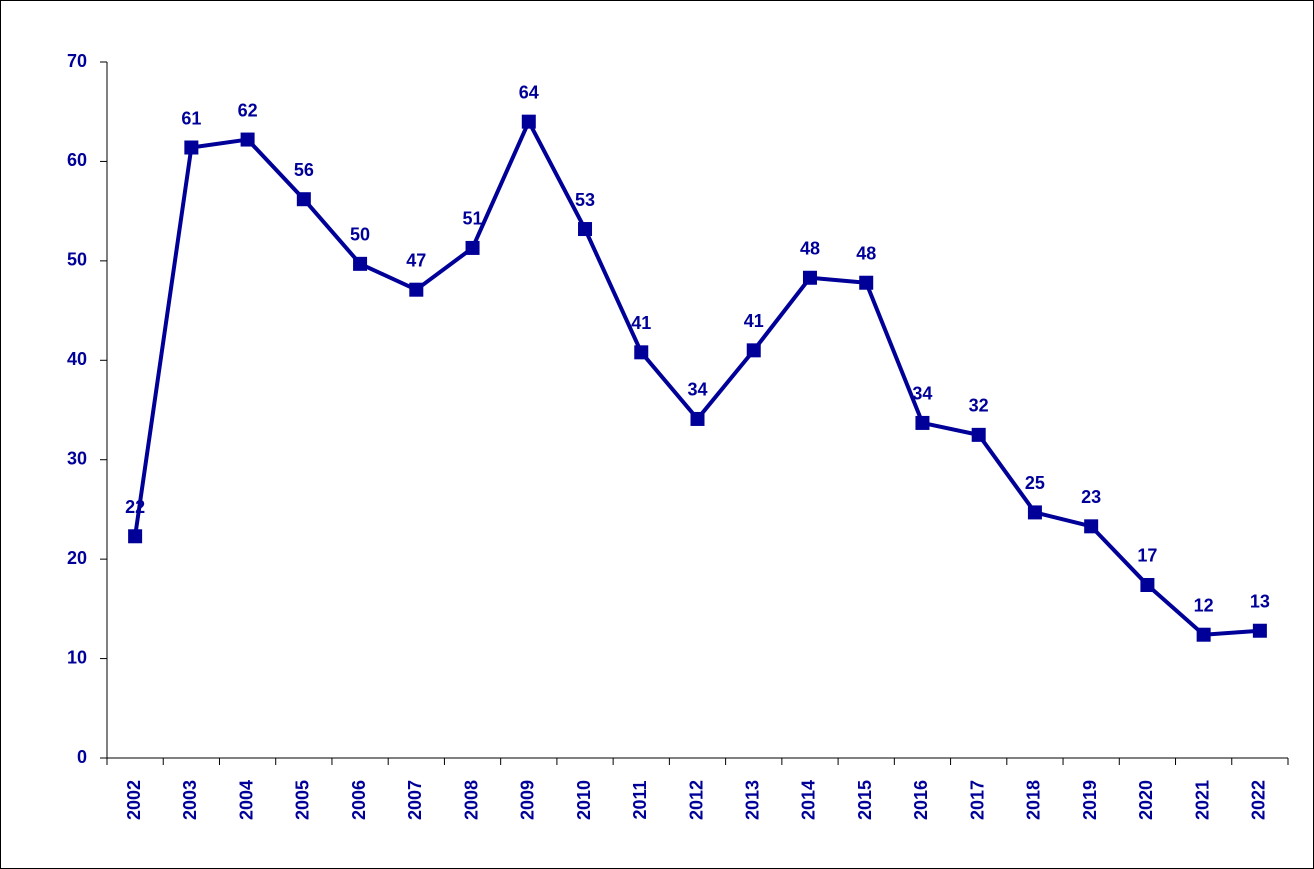 This screenshot has width=1314, height=869. What do you see at coordinates (977, 800) in the screenshot?
I see `x-tick-label: 2017` at bounding box center [977, 800].